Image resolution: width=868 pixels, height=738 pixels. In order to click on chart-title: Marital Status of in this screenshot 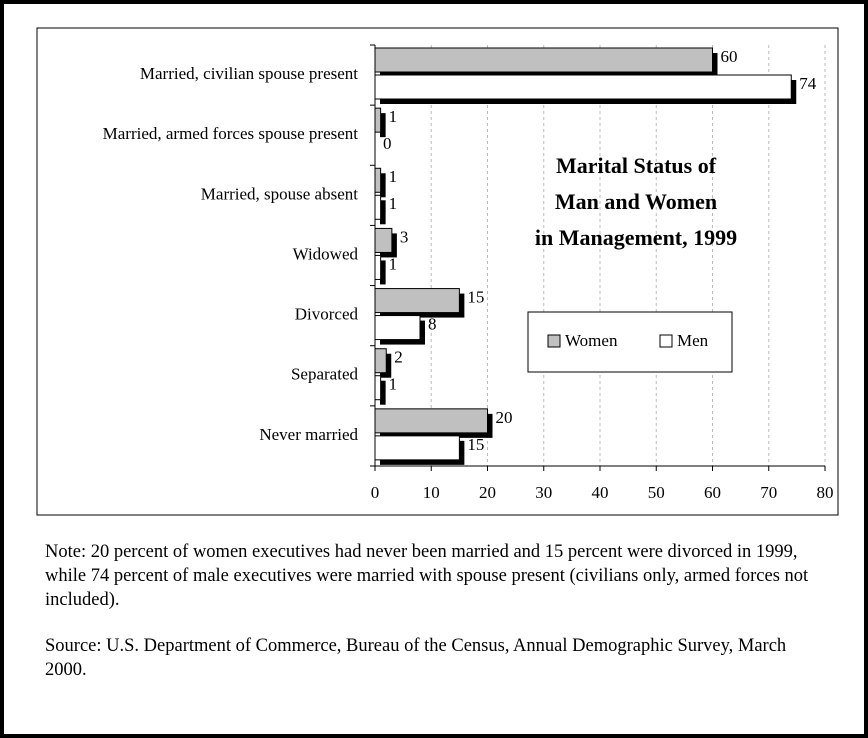, I will do `click(636, 165)`.